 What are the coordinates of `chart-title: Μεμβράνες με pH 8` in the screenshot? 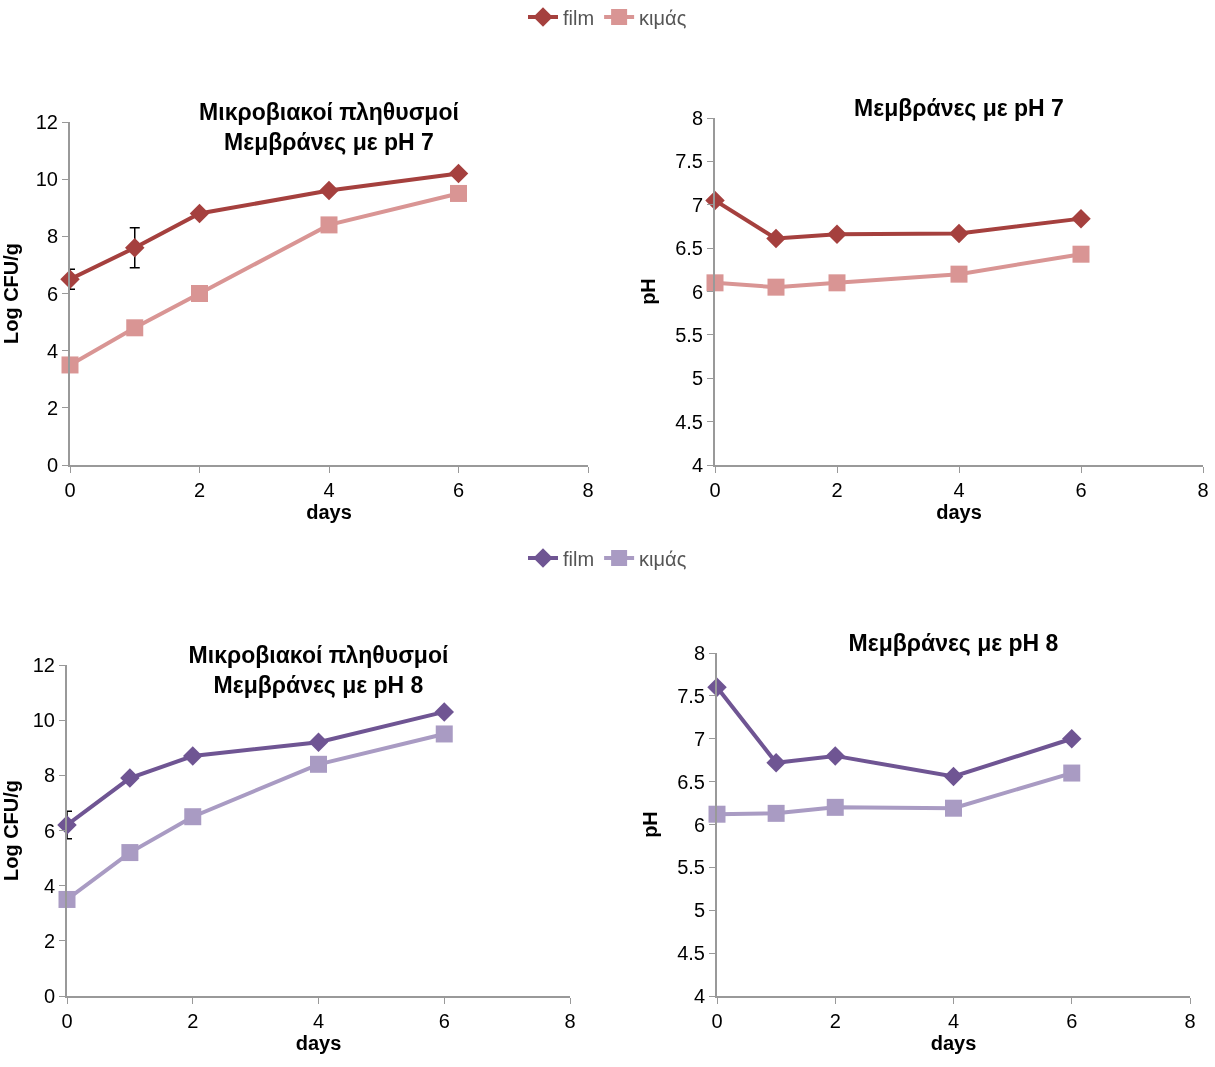 It's located at (953, 643).